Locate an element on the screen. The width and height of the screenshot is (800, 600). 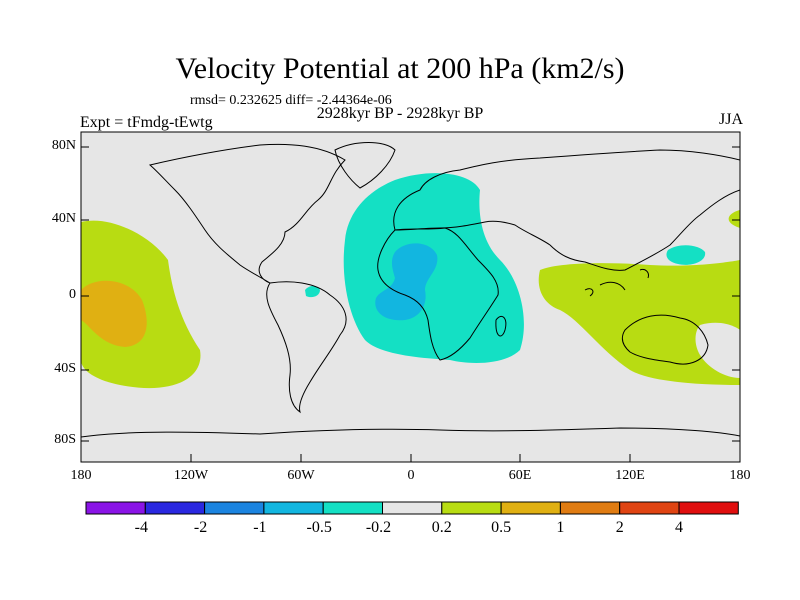
lat-label-0: 0 is located at coordinates (72, 294).